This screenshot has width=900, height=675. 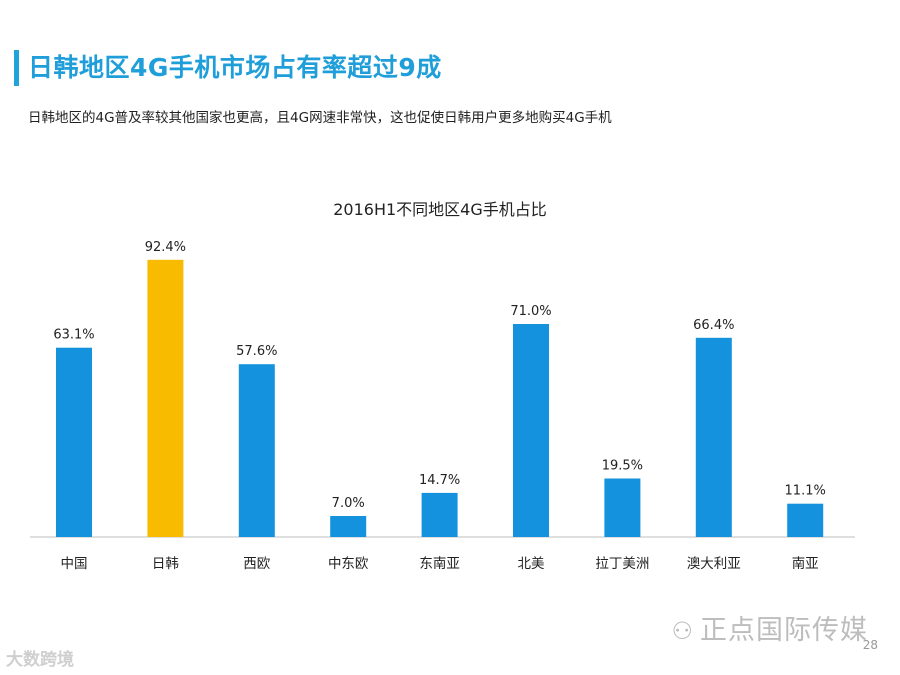 What do you see at coordinates (439, 480) in the screenshot?
I see `bar-value-label-4: 14.7%` at bounding box center [439, 480].